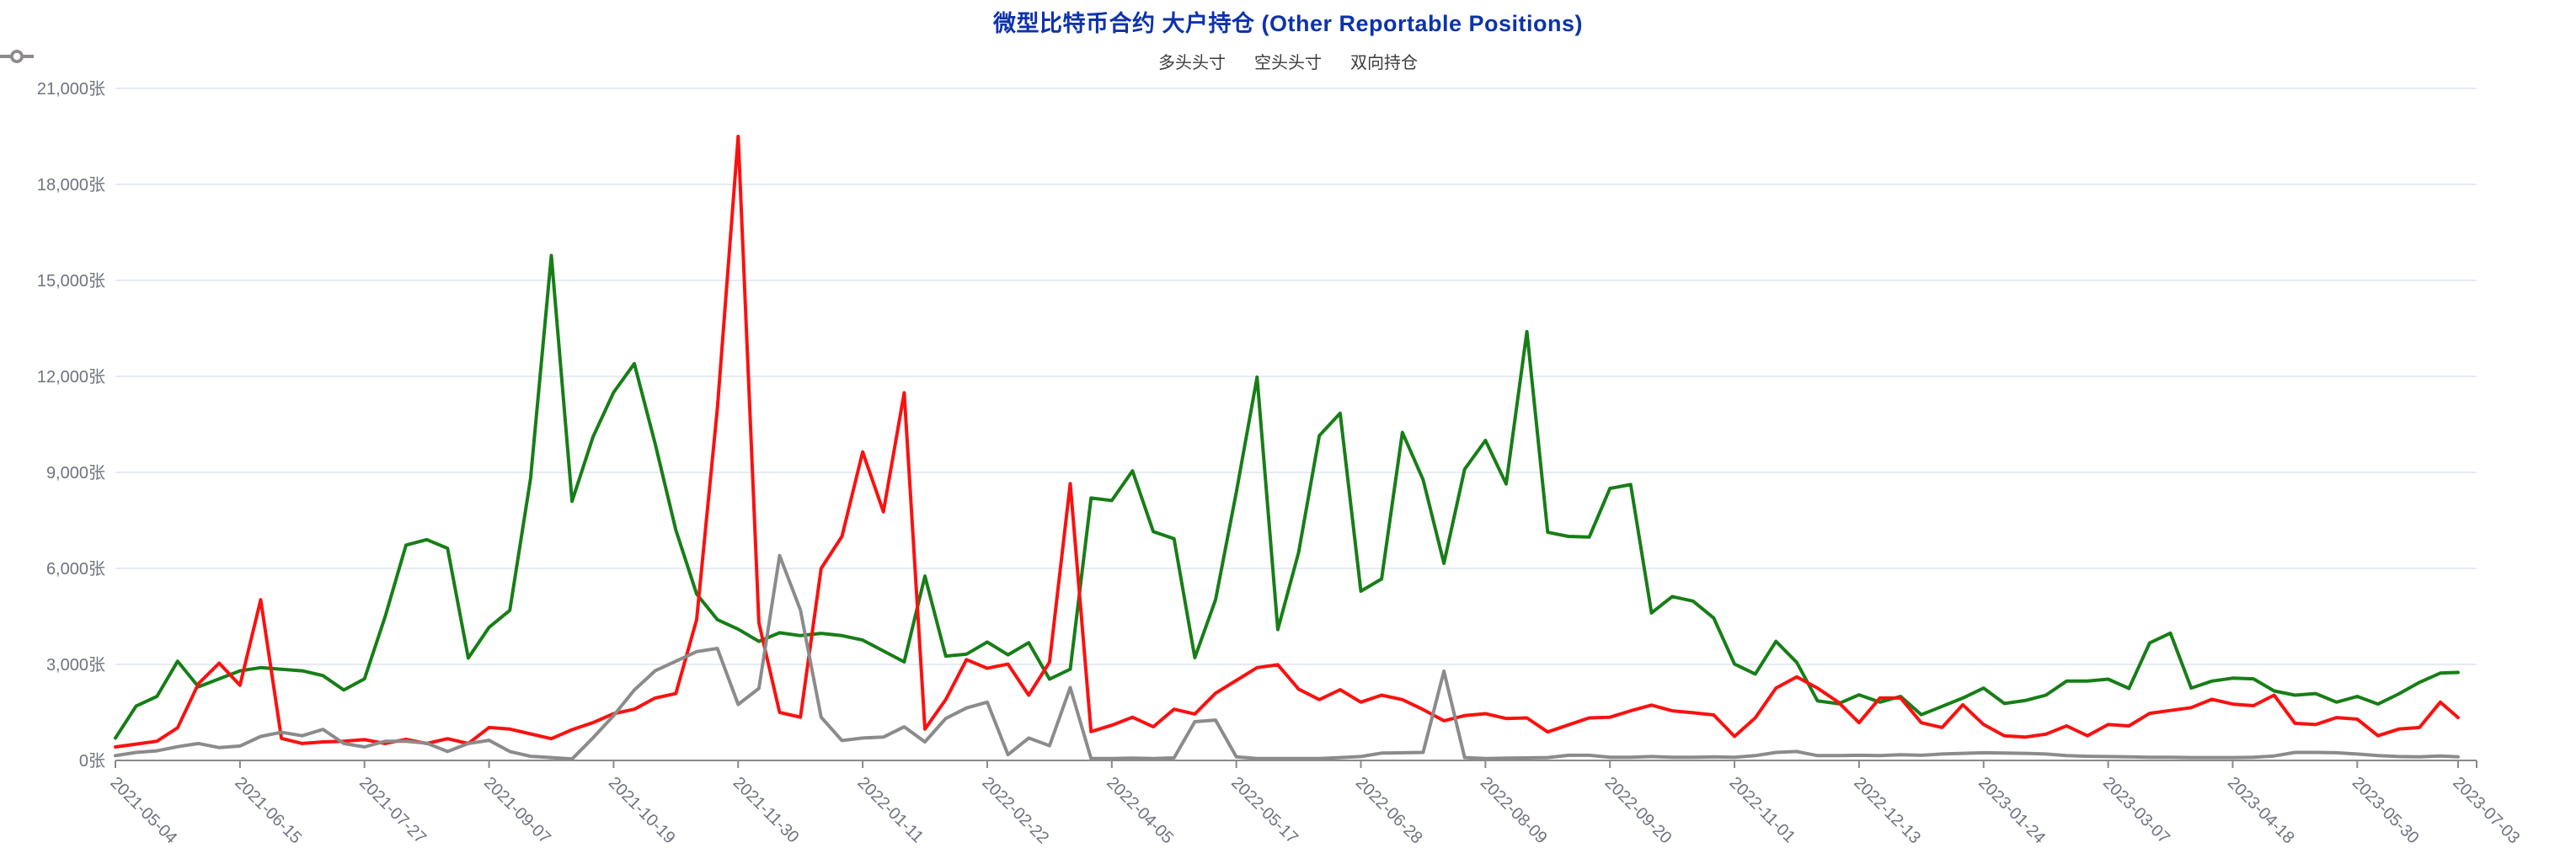  I want to click on x-axis-label: 2023-01-24, so click(2012, 811).